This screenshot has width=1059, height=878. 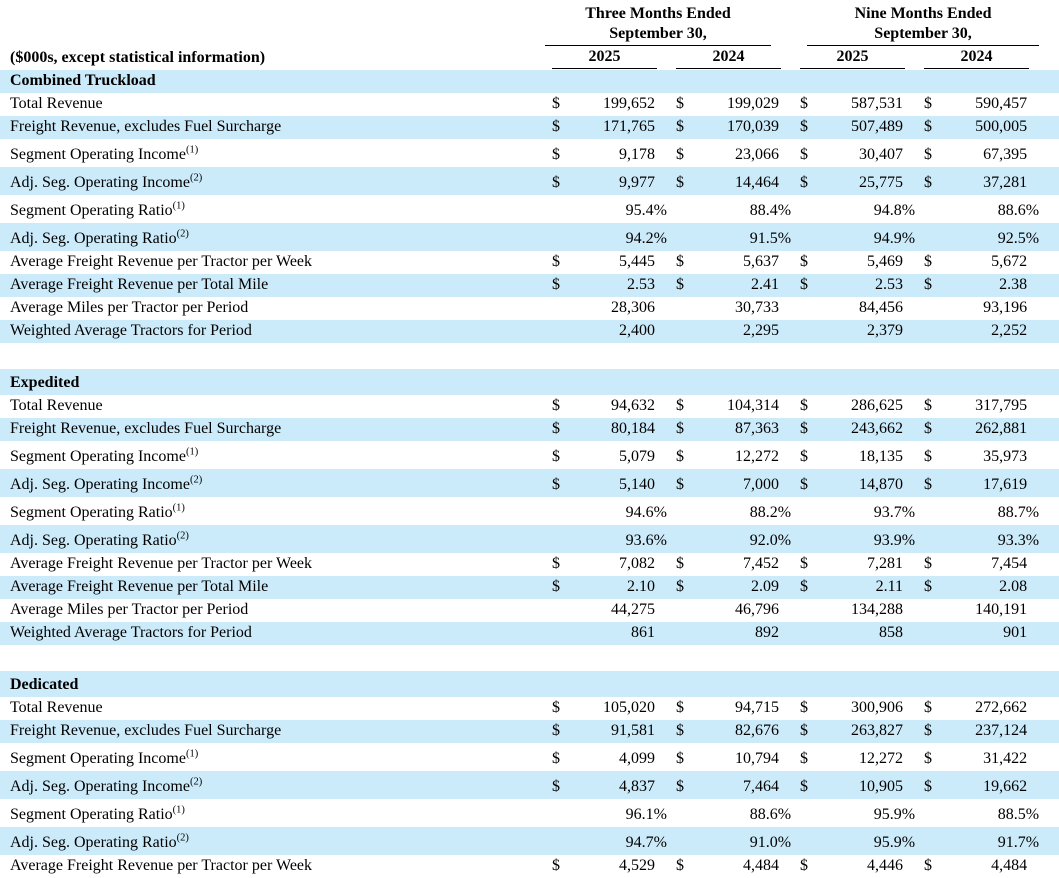 What do you see at coordinates (529, 382) in the screenshot?
I see `section-header-row: Expedited` at bounding box center [529, 382].